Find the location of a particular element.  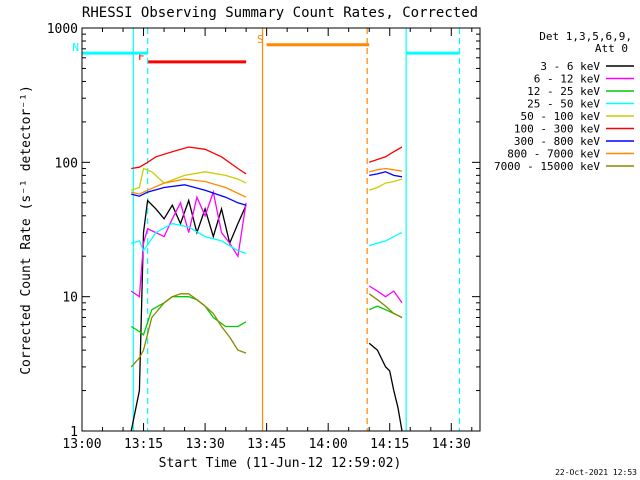

flag-bars: F N S is located at coordinates (266, 48).